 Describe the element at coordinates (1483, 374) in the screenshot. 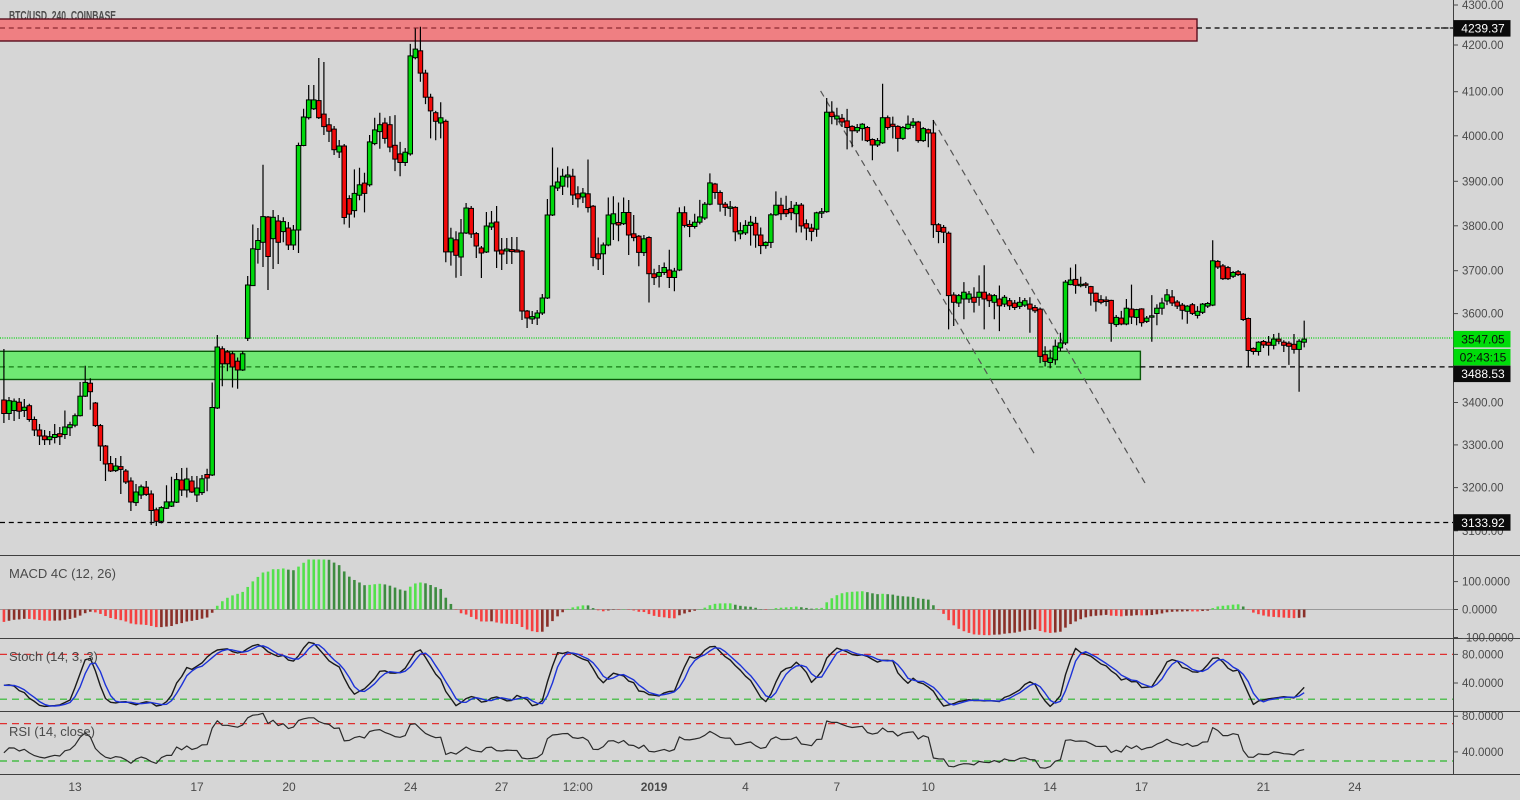

I see `svg-text: 3488.53` at that location.